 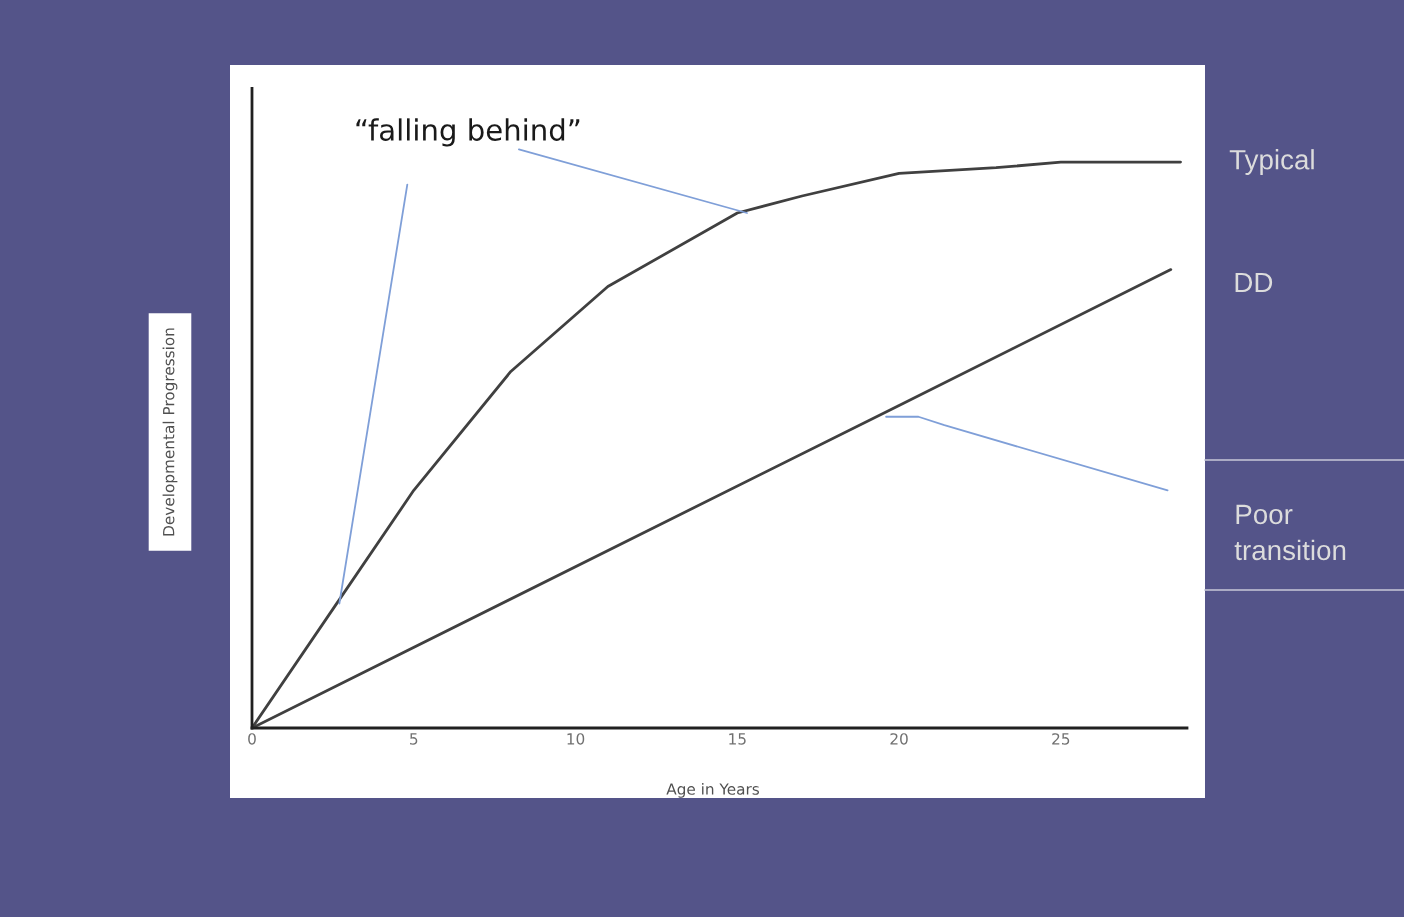 I want to click on y-axis-title: Developmental Progression, so click(x=170, y=432).